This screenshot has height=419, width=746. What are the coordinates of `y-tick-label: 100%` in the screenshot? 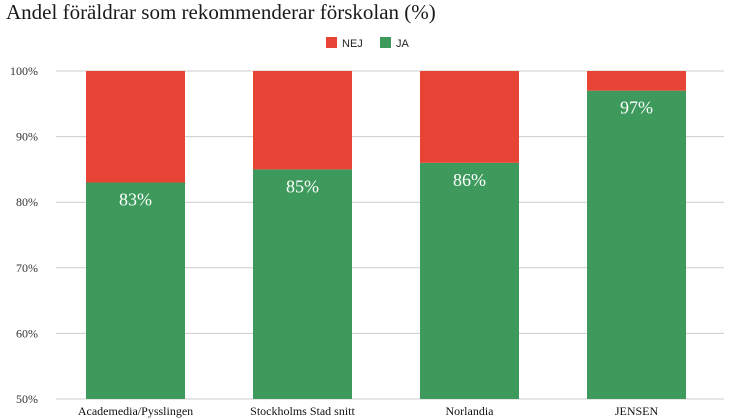 It's located at (24, 71).